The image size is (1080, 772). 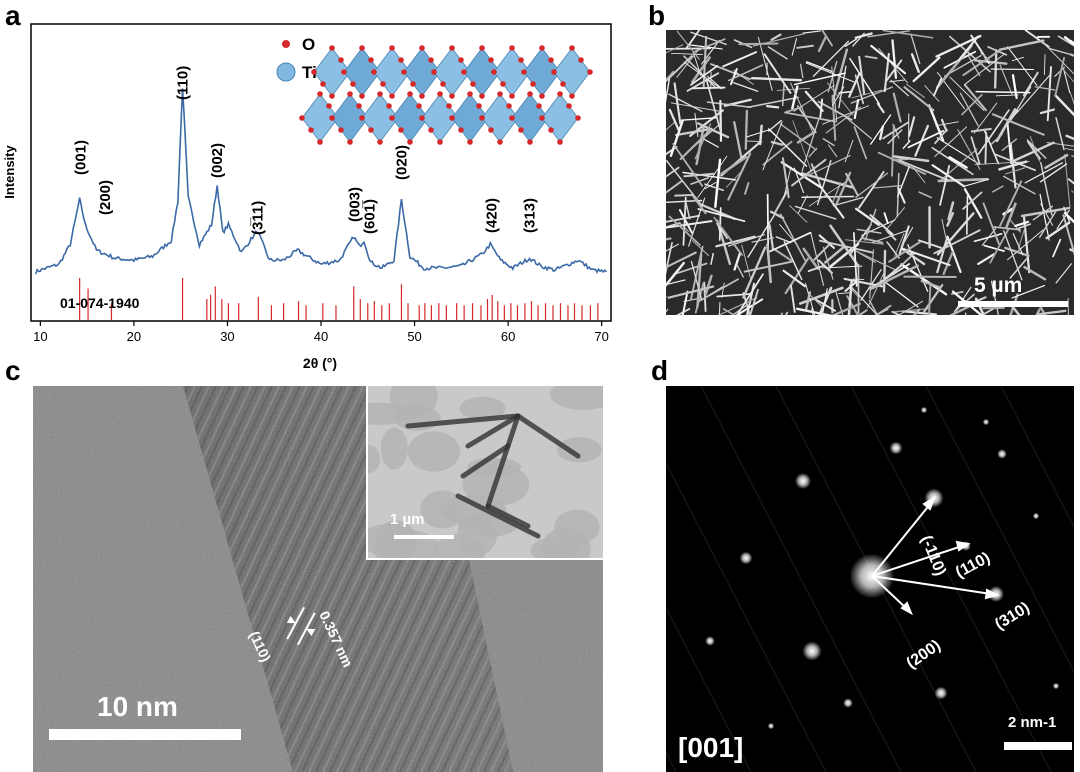 What do you see at coordinates (257, 218) in the screenshot?
I see `peak-label: (3̅11)` at bounding box center [257, 218].